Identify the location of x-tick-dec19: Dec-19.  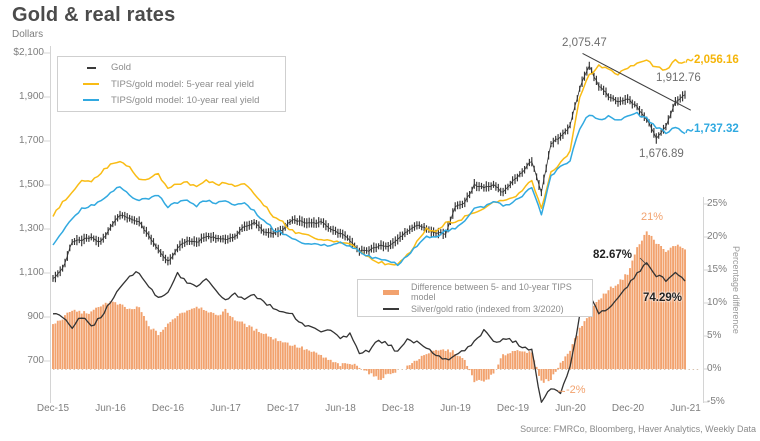
(513, 408).